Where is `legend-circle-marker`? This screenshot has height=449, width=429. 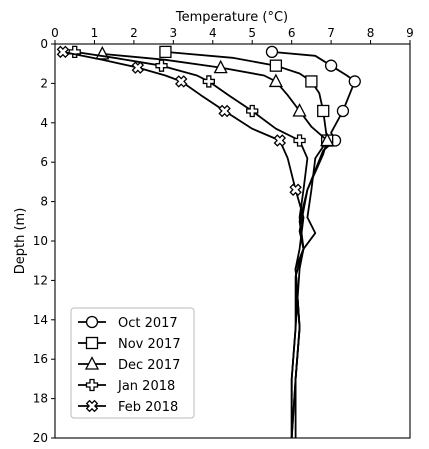
legend-circle-marker is located at coordinates (92, 322).